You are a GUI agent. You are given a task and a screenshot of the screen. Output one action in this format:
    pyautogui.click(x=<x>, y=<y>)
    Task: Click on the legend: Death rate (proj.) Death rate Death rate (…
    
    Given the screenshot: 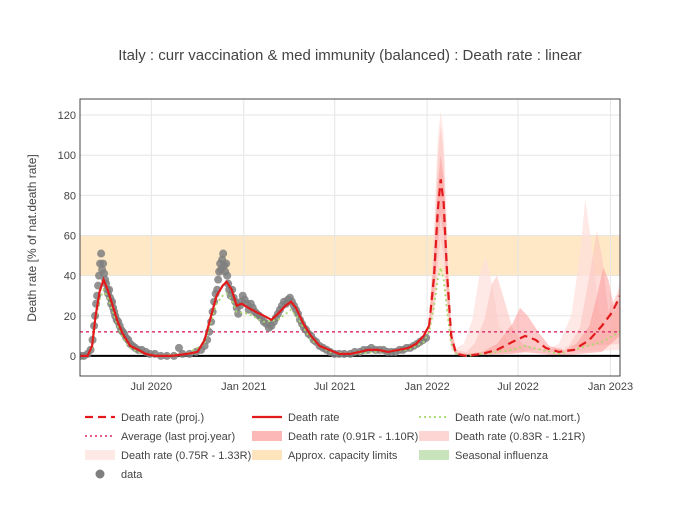 What is the action you would take?
    pyautogui.click(x=335, y=446)
    